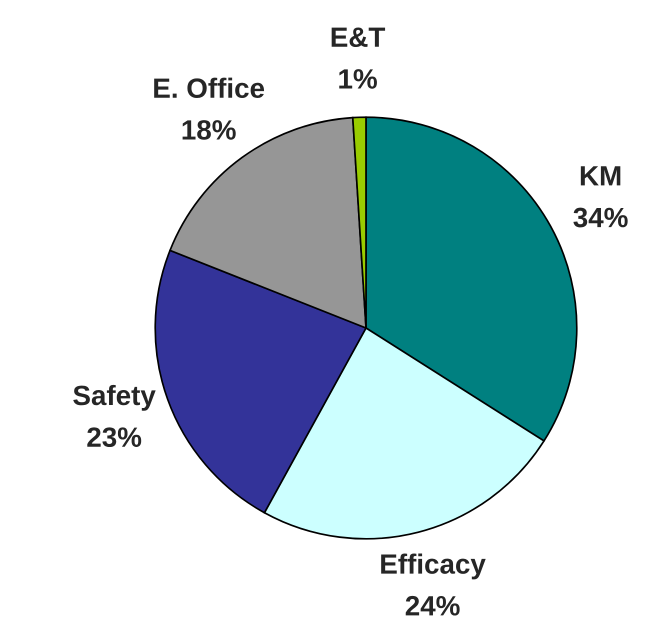  What do you see at coordinates (359, 38) in the screenshot?
I see `slice-label: E&T` at bounding box center [359, 38].